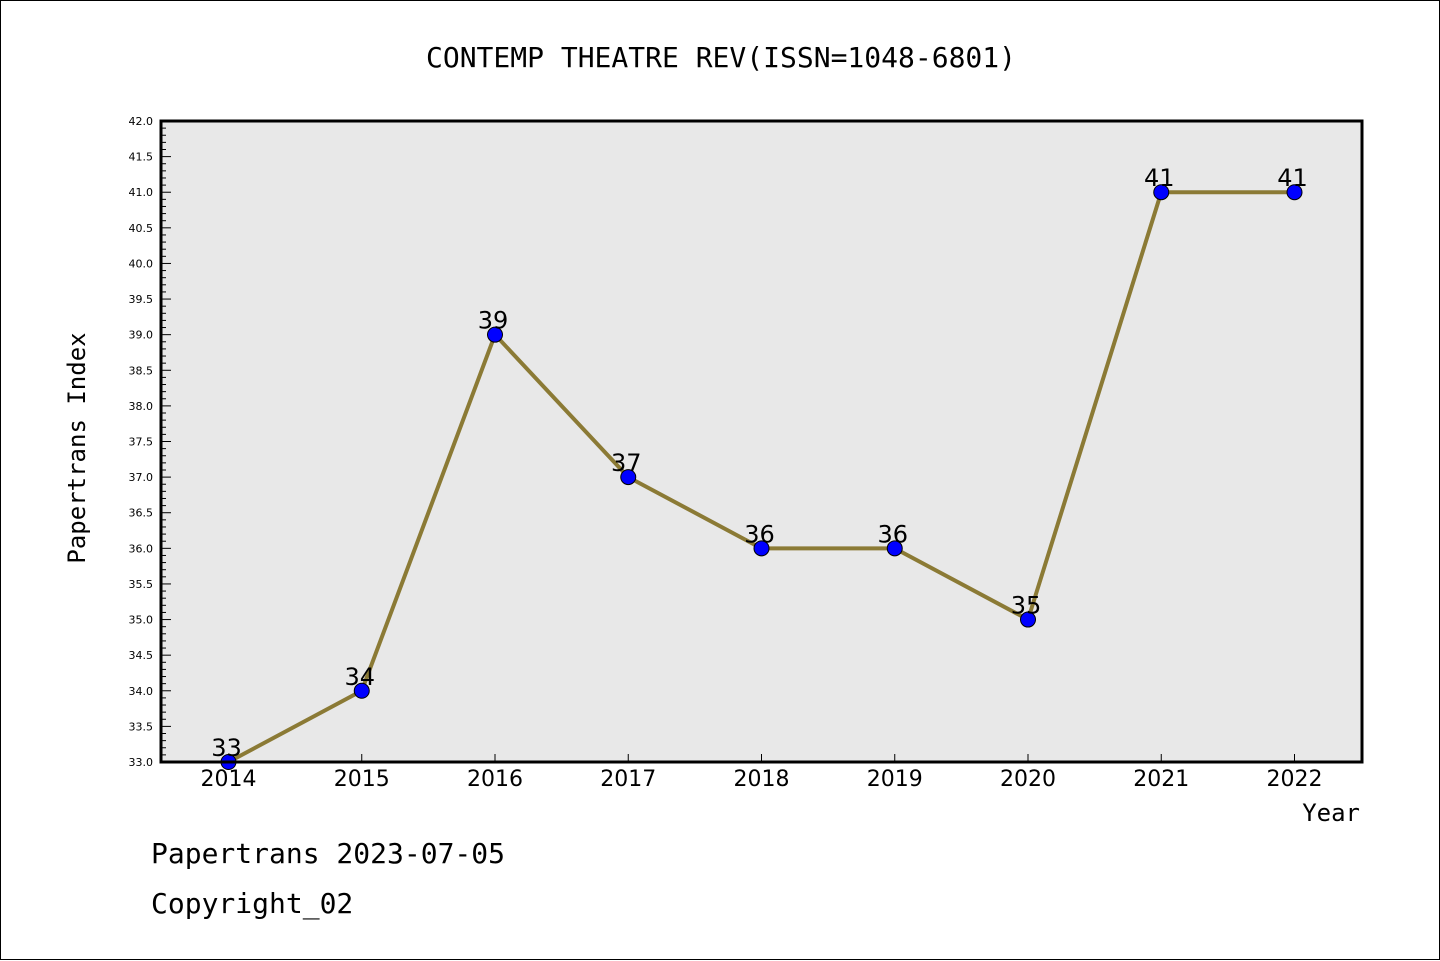  Describe the element at coordinates (141, 584) in the screenshot. I see `y-tick-label: 35.5` at that location.